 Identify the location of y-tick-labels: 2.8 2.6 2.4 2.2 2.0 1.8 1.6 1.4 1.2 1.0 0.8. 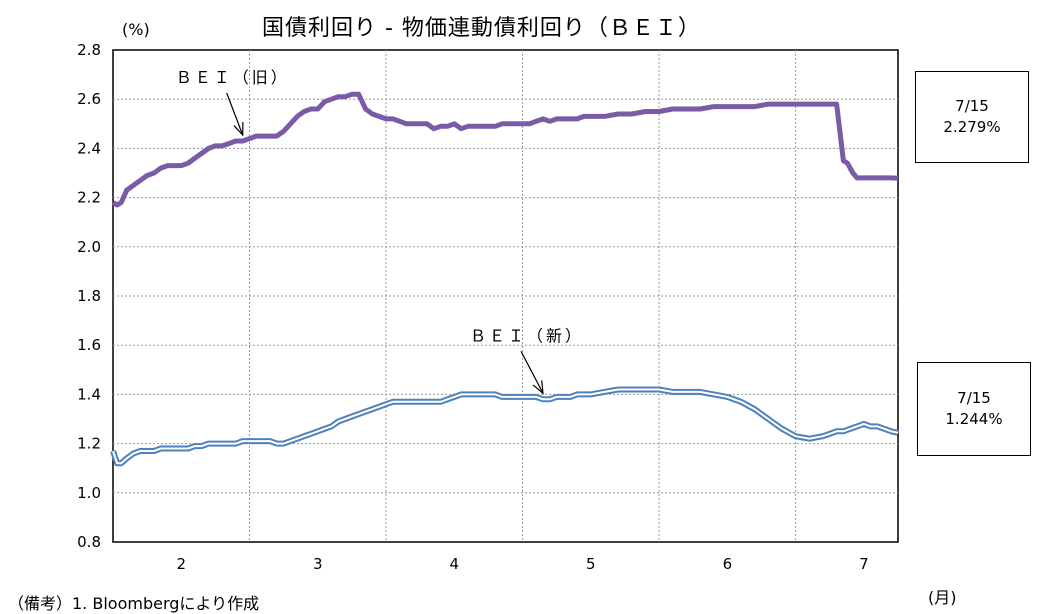
(89, 296).